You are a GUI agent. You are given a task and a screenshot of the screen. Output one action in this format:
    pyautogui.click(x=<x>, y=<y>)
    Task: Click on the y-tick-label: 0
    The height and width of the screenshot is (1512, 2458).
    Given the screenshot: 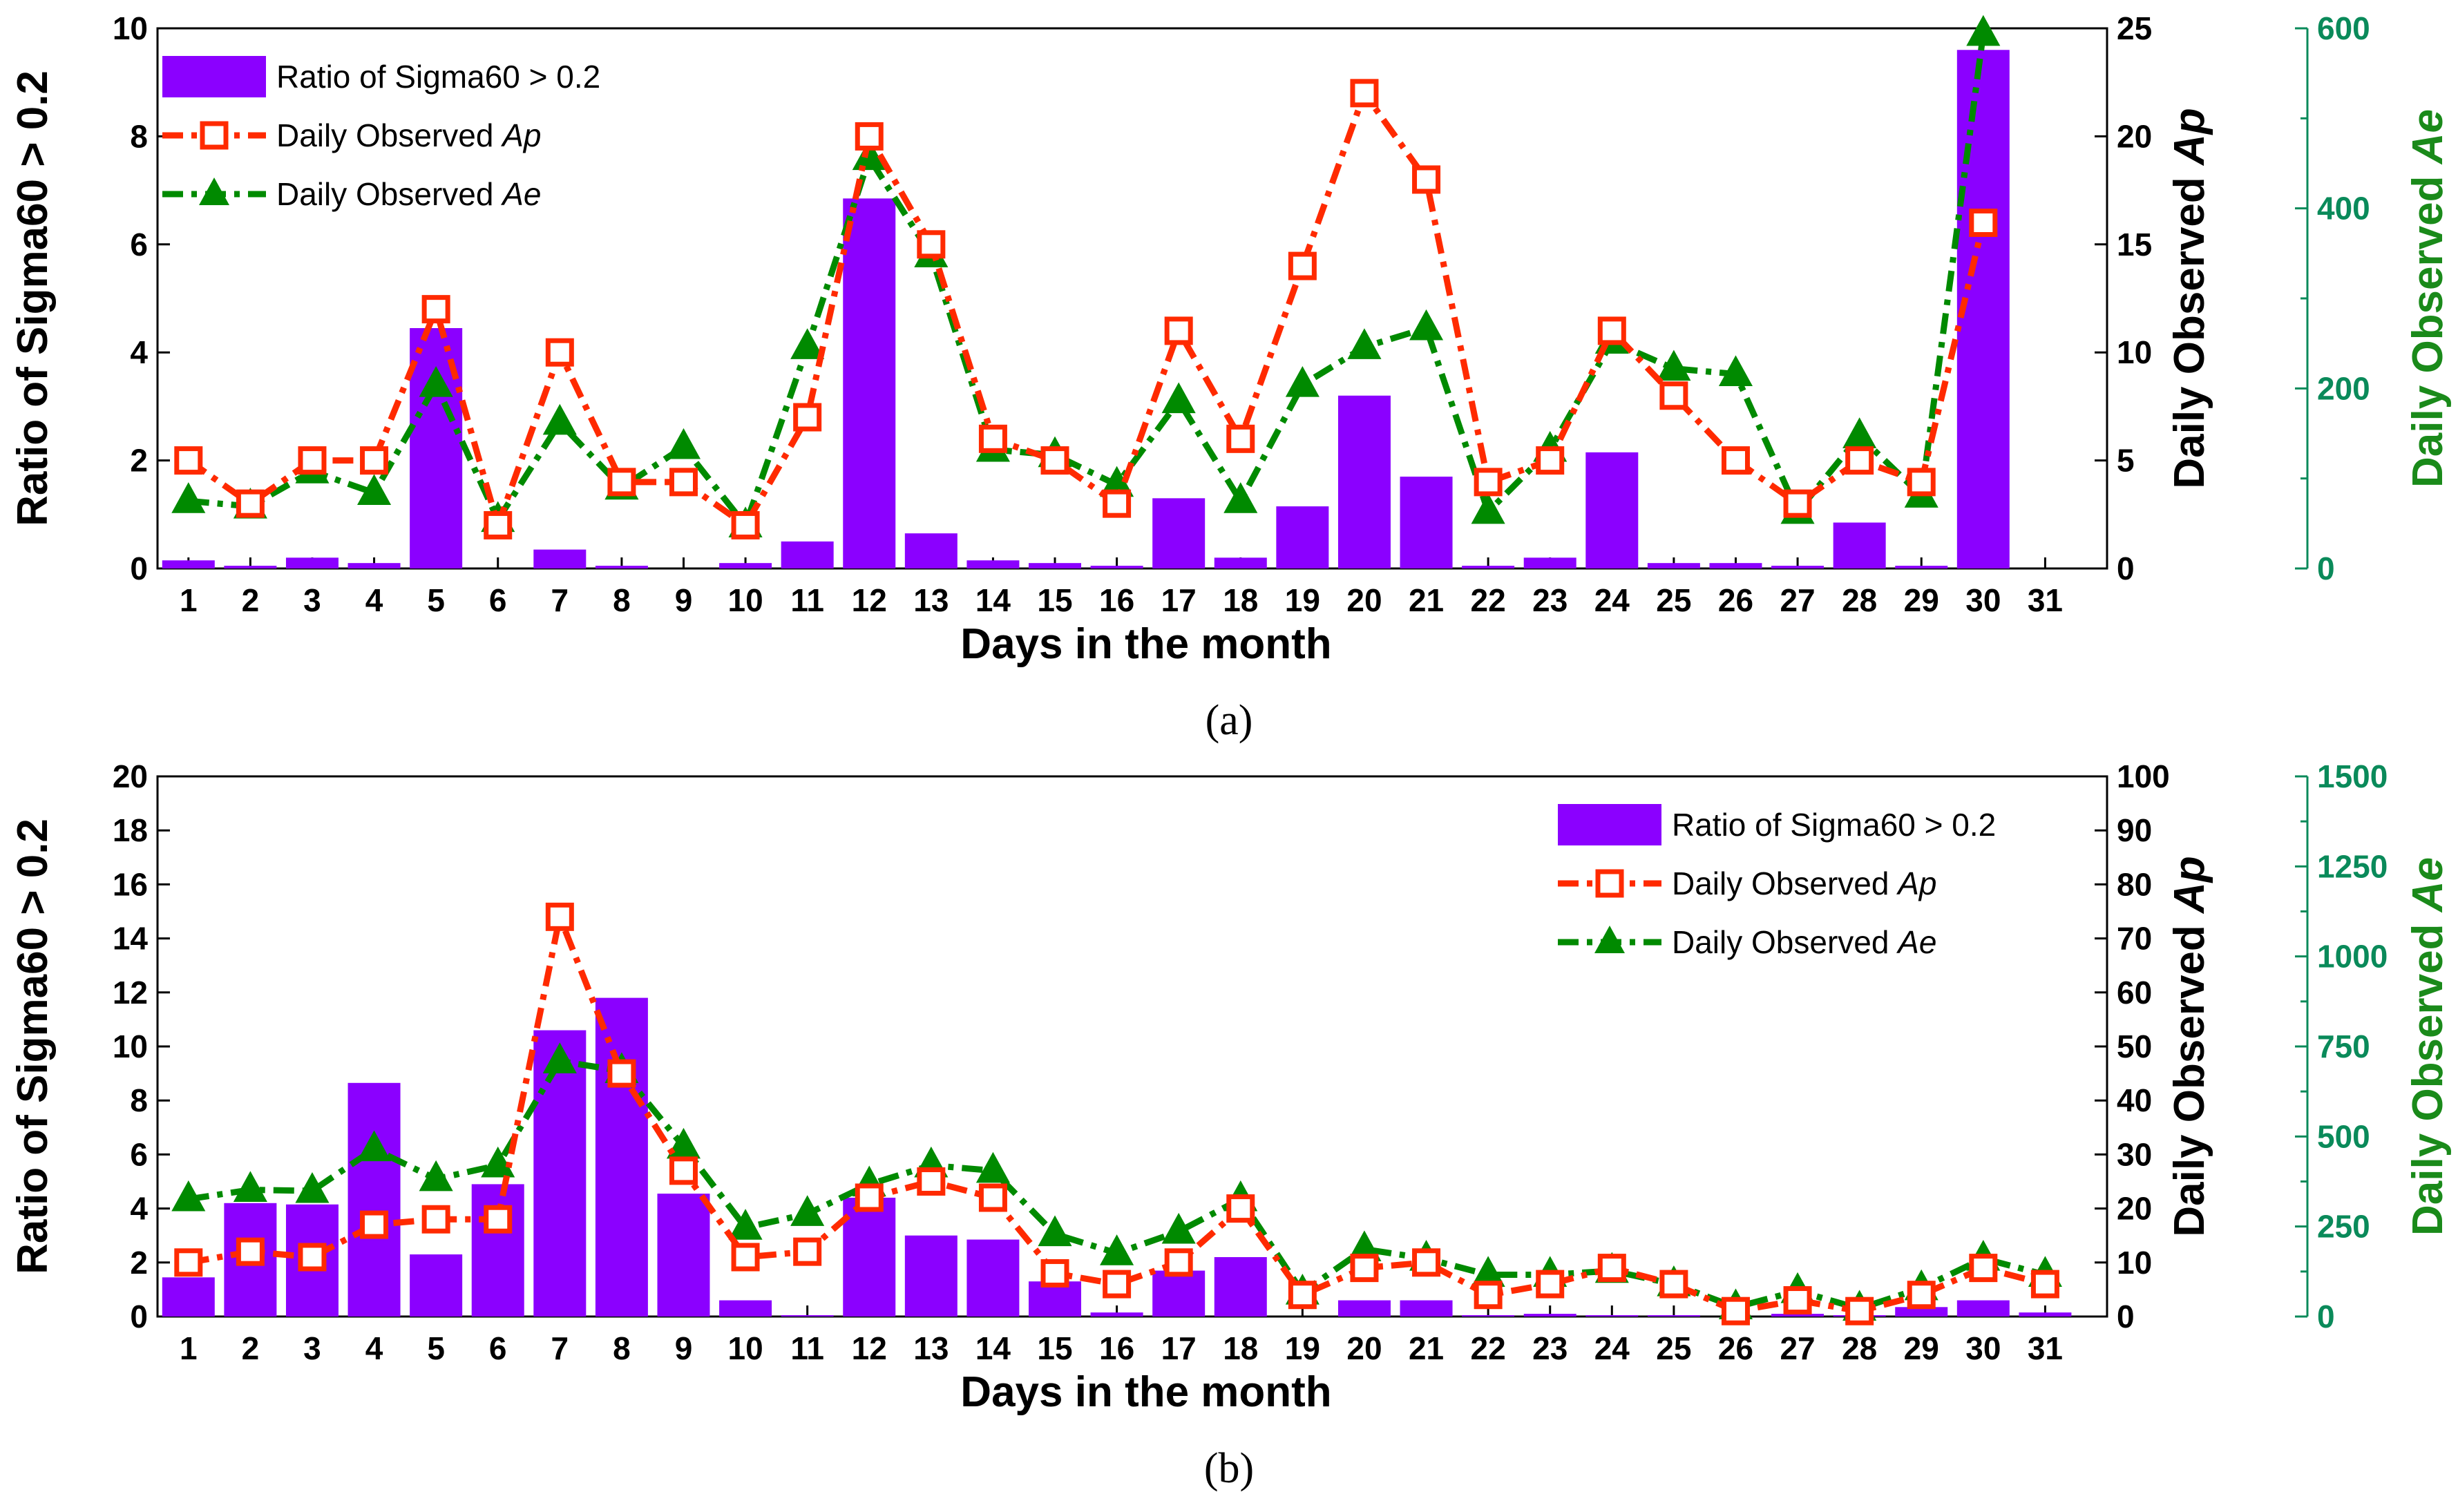 What is the action you would take?
    pyautogui.click(x=139, y=568)
    